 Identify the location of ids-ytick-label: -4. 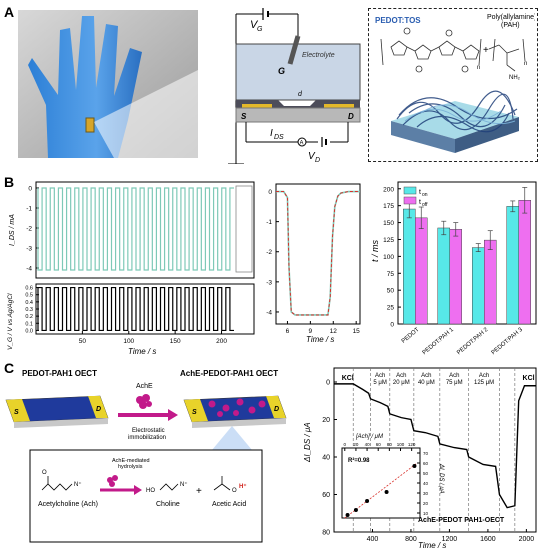
(29, 269).